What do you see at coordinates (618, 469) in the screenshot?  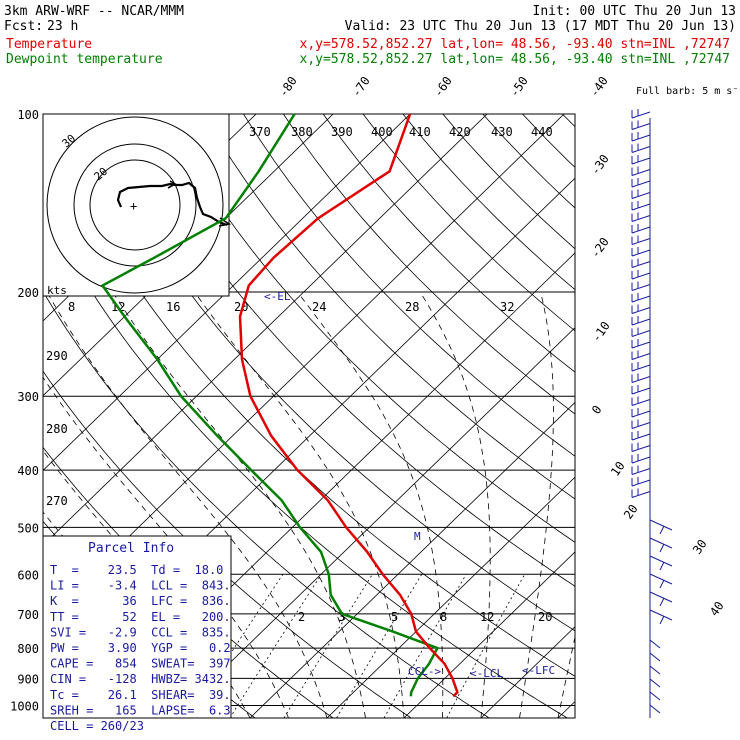 I see `isotherm-label: 10` at bounding box center [618, 469].